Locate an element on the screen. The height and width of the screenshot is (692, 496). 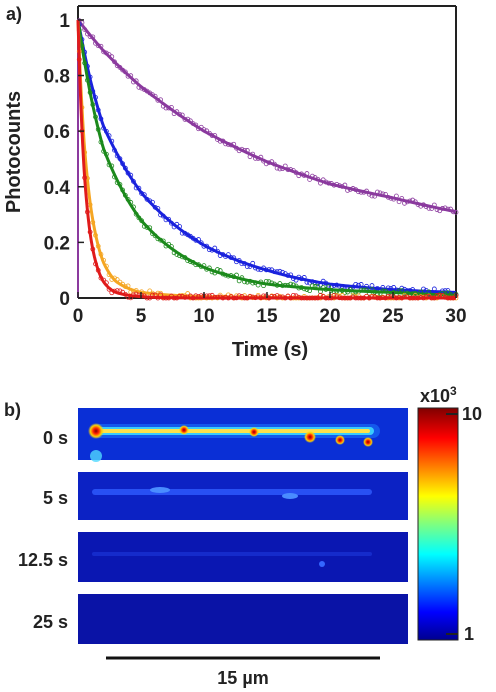
colorbar-multiplier: x103 is located at coordinates (438, 395).